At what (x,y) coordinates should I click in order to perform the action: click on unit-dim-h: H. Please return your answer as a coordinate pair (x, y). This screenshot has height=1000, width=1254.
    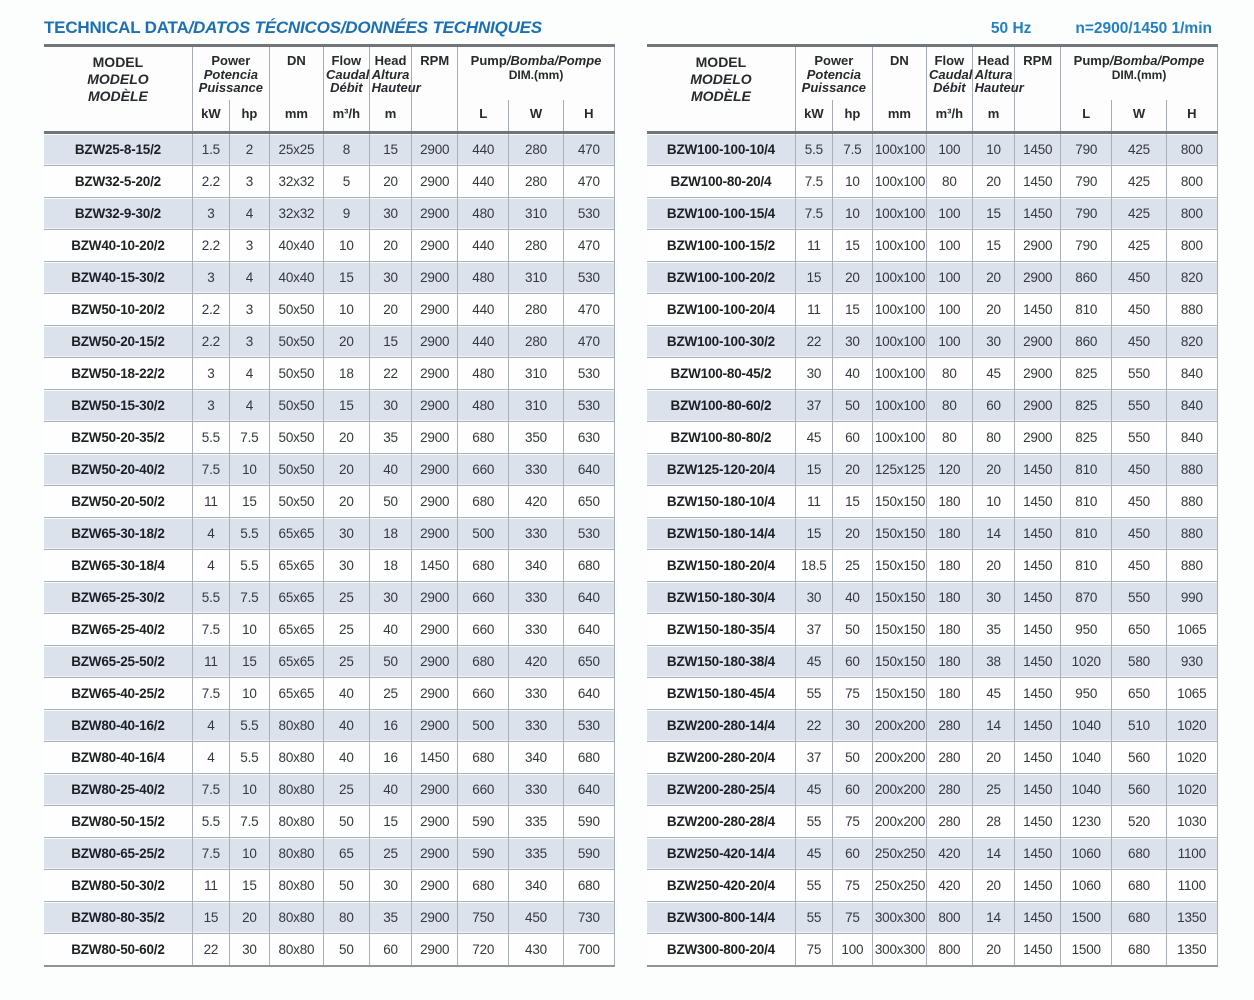
    Looking at the image, I should click on (1192, 116).